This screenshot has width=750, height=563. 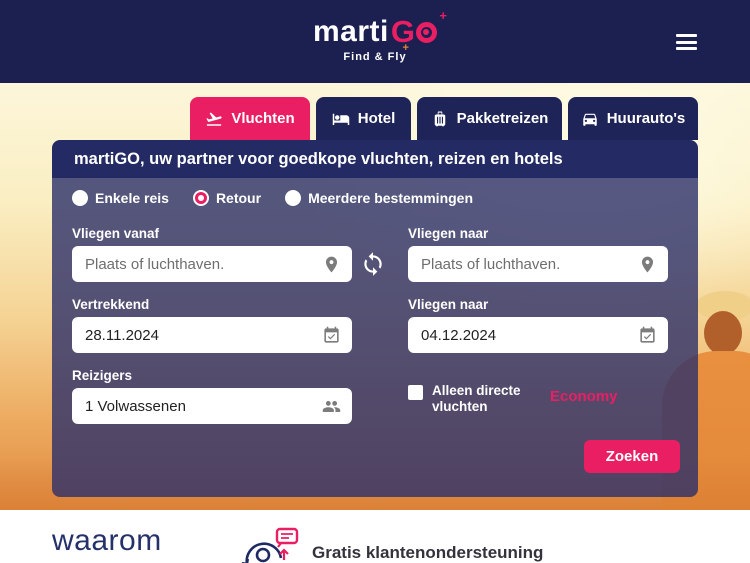 I want to click on search-button: Zoeken, so click(x=632, y=456).